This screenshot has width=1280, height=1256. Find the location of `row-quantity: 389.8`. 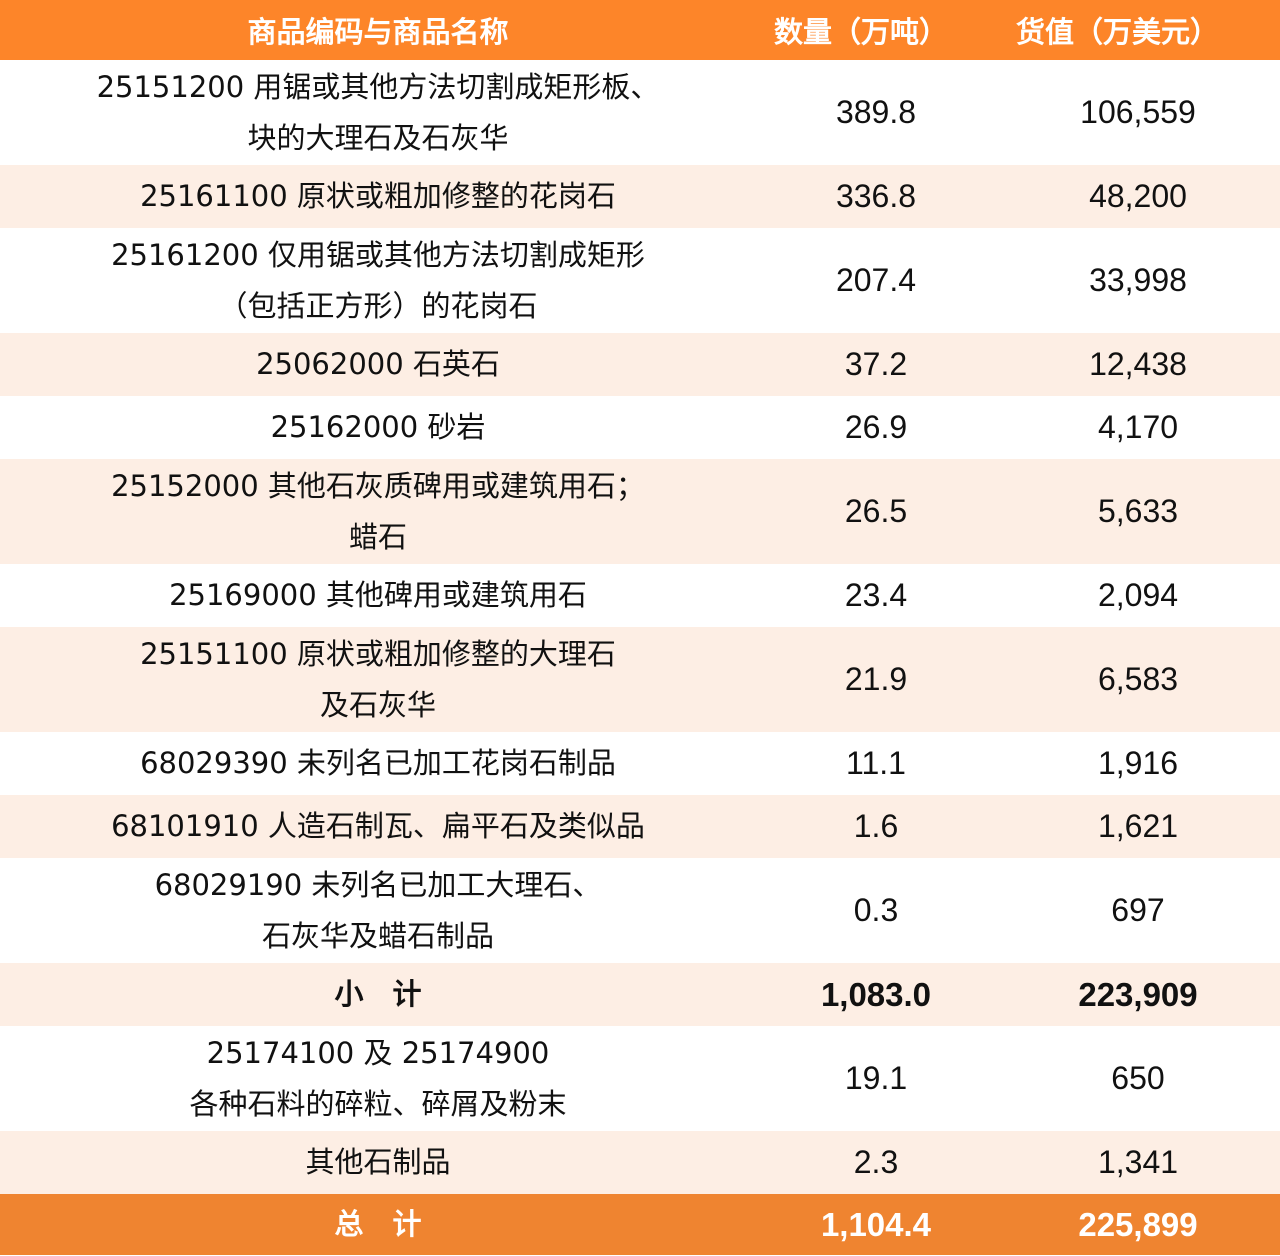

row-quantity: 389.8 is located at coordinates (876, 112).